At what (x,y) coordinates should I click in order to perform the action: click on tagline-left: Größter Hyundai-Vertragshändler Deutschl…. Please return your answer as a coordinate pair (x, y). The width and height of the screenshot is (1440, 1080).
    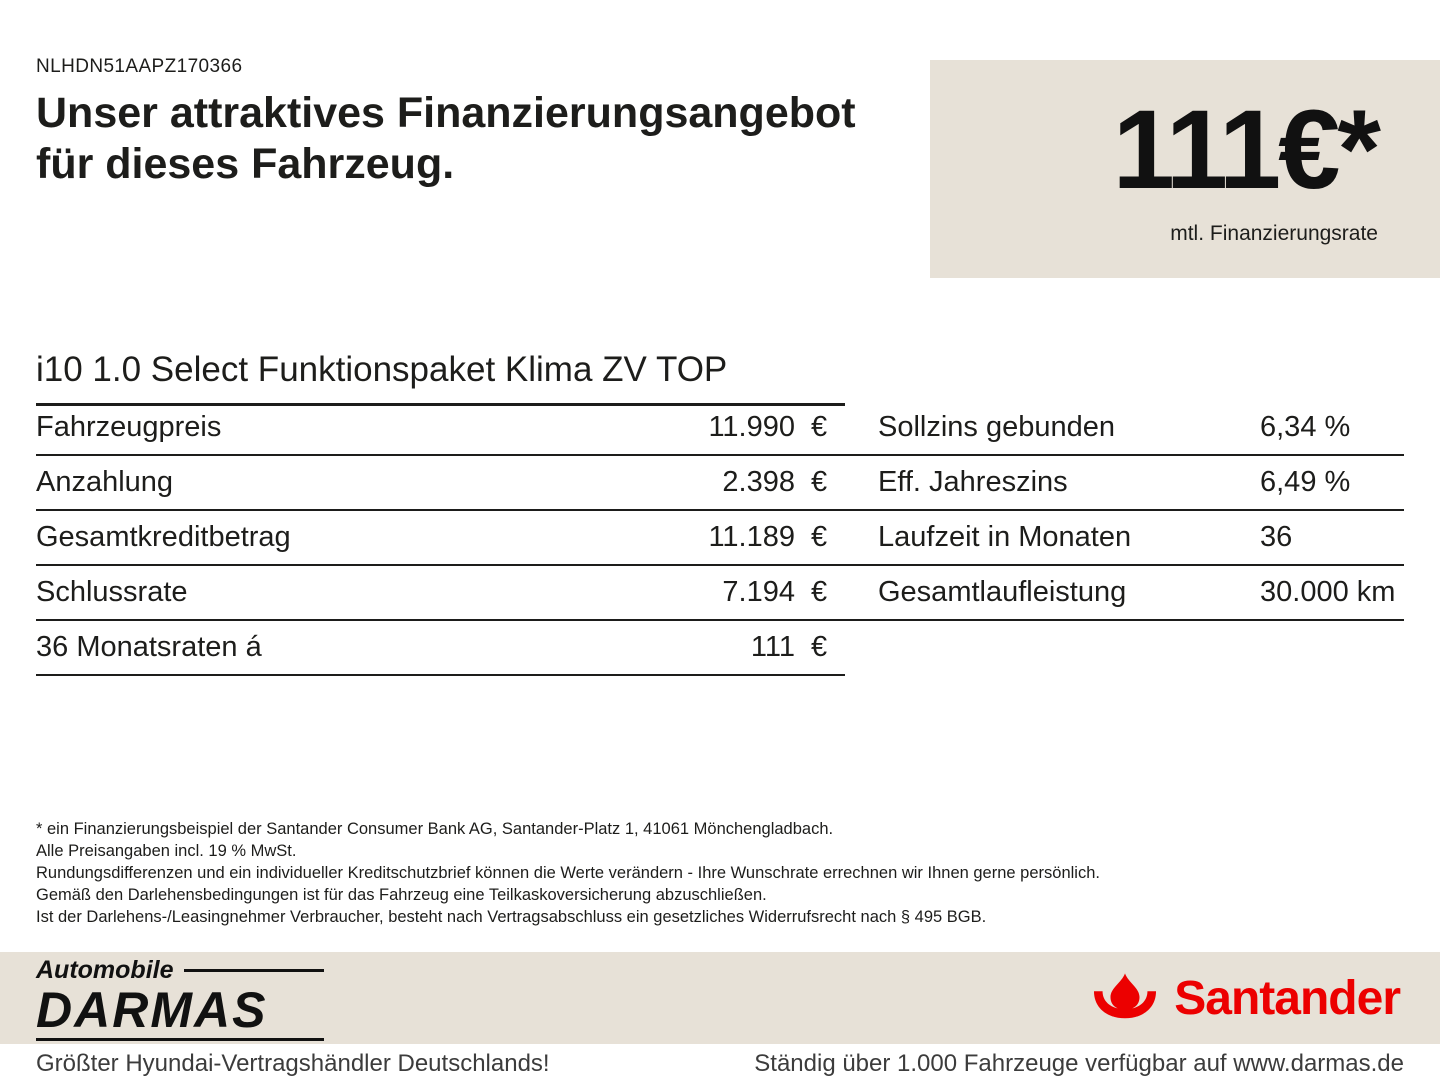
    Looking at the image, I should click on (293, 1063).